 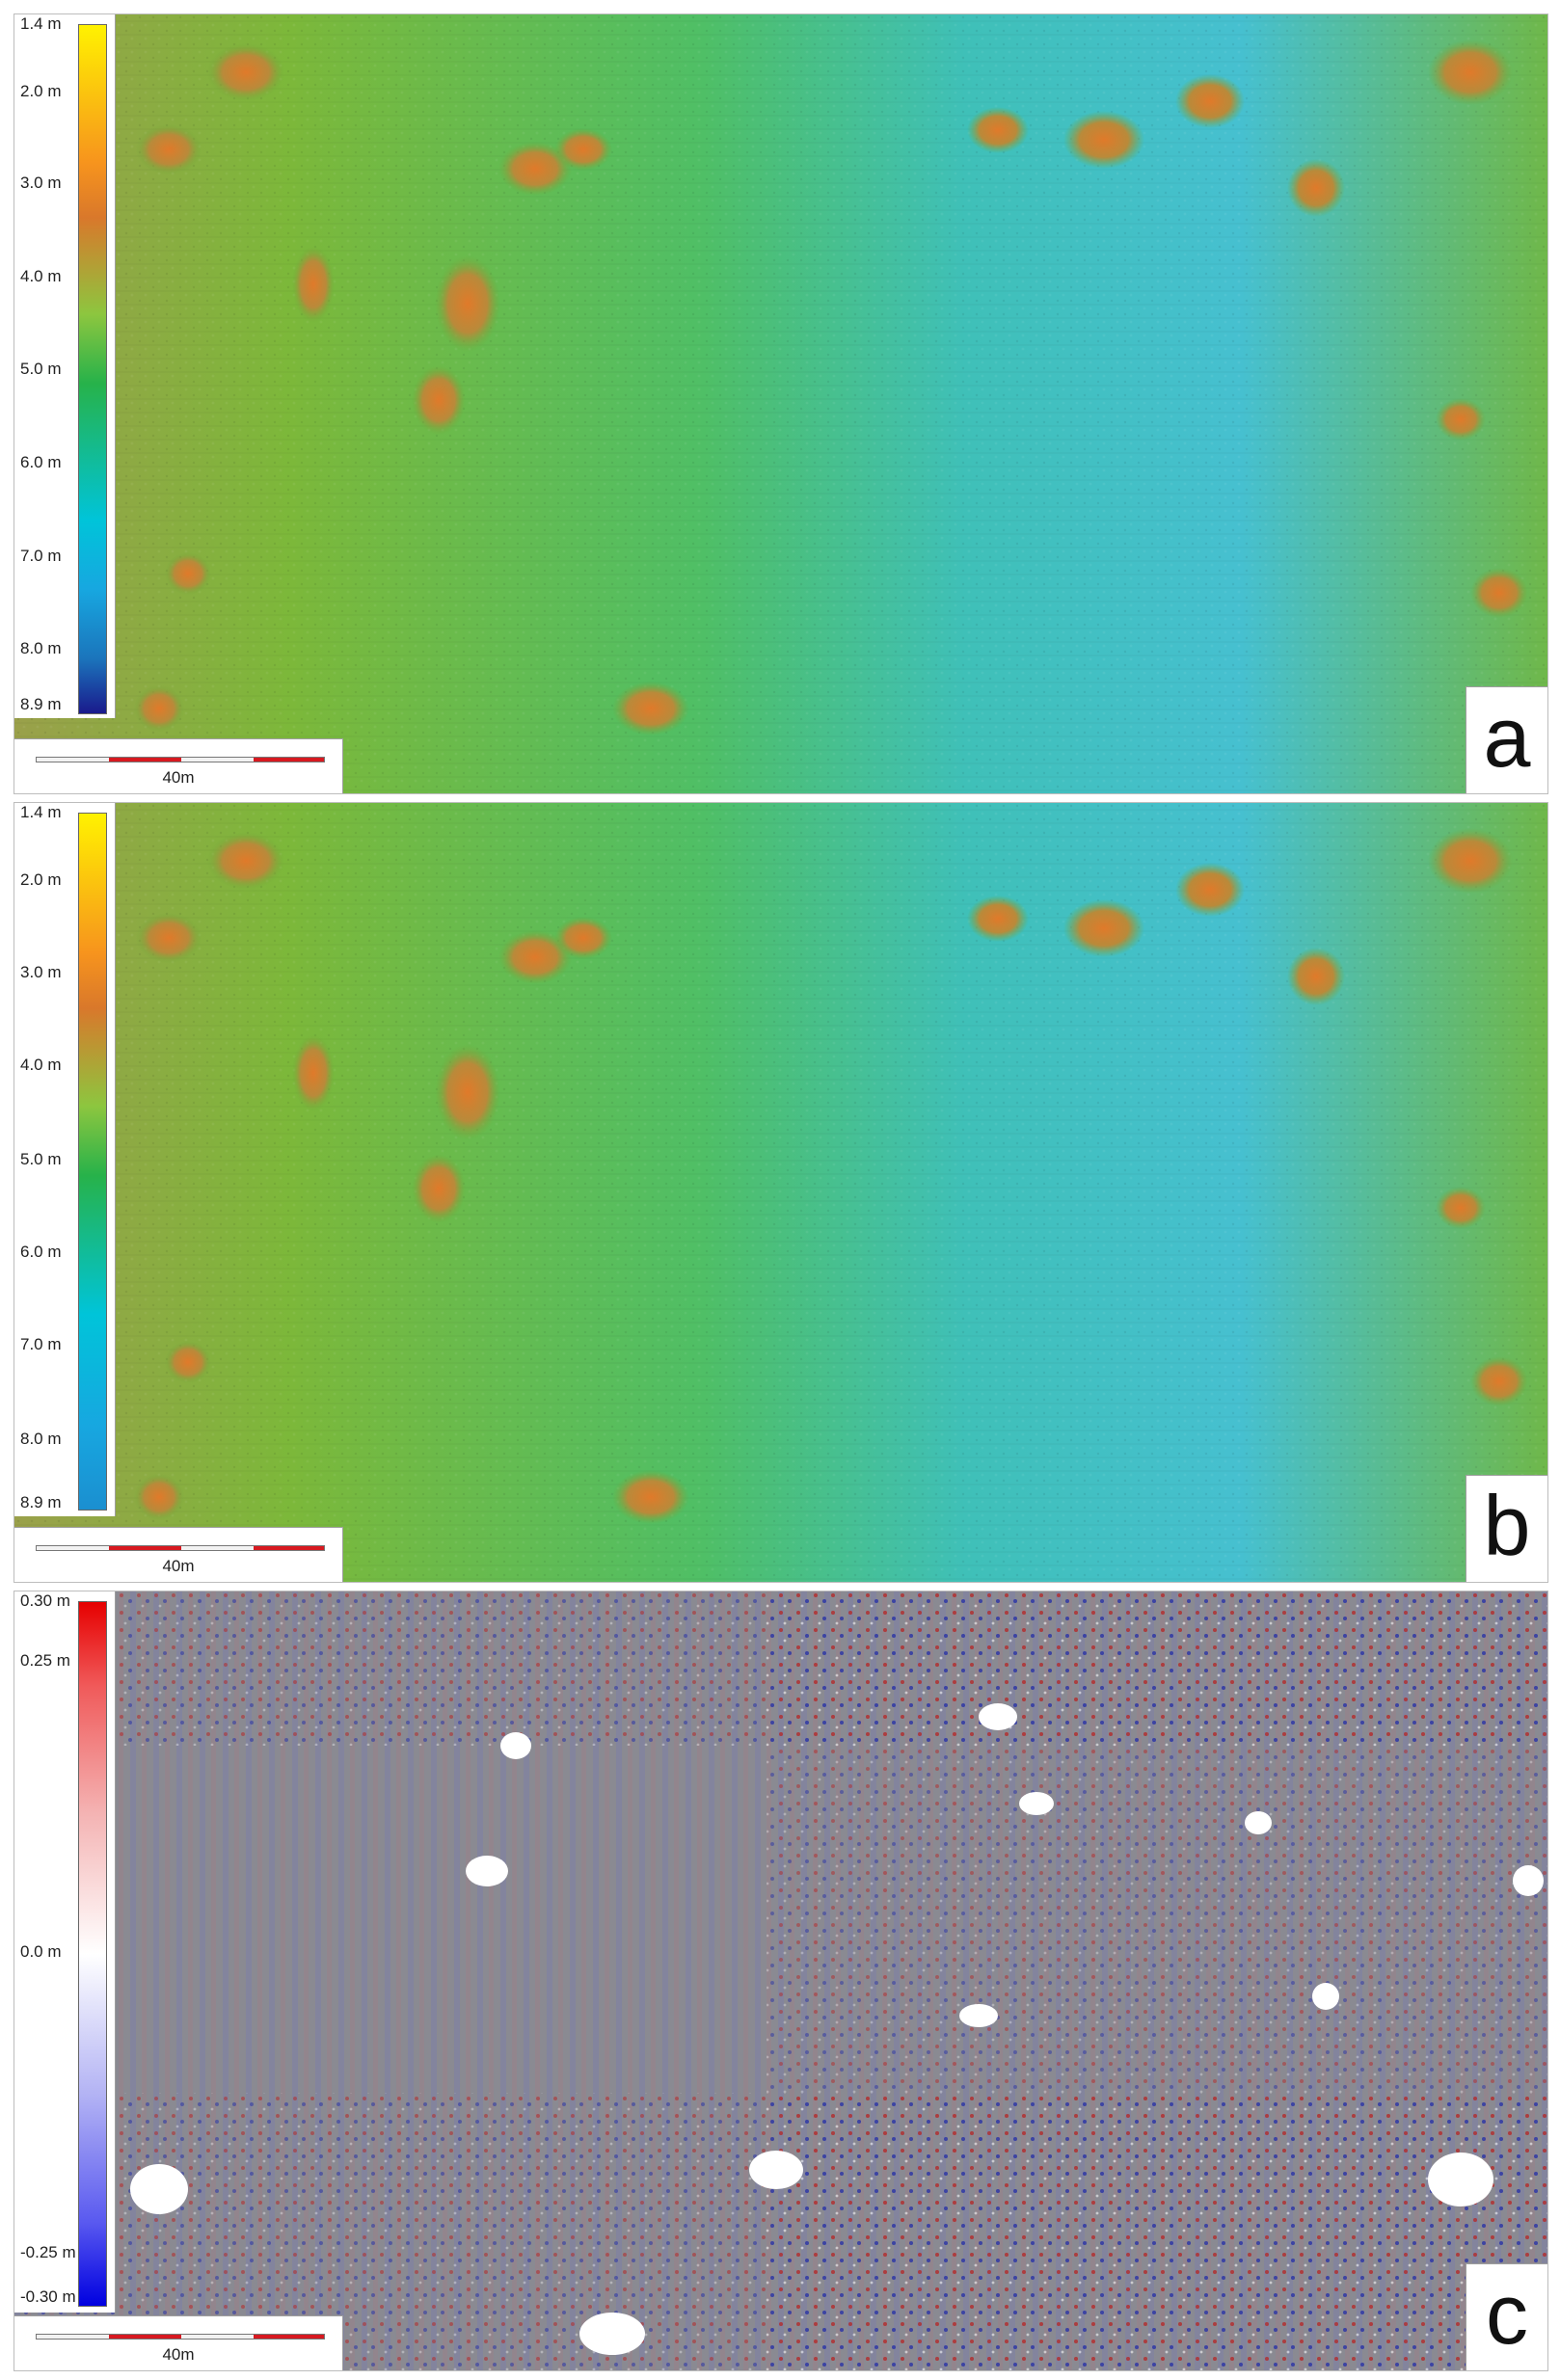 I want to click on panel-letter-a: a, so click(x=1507, y=739).